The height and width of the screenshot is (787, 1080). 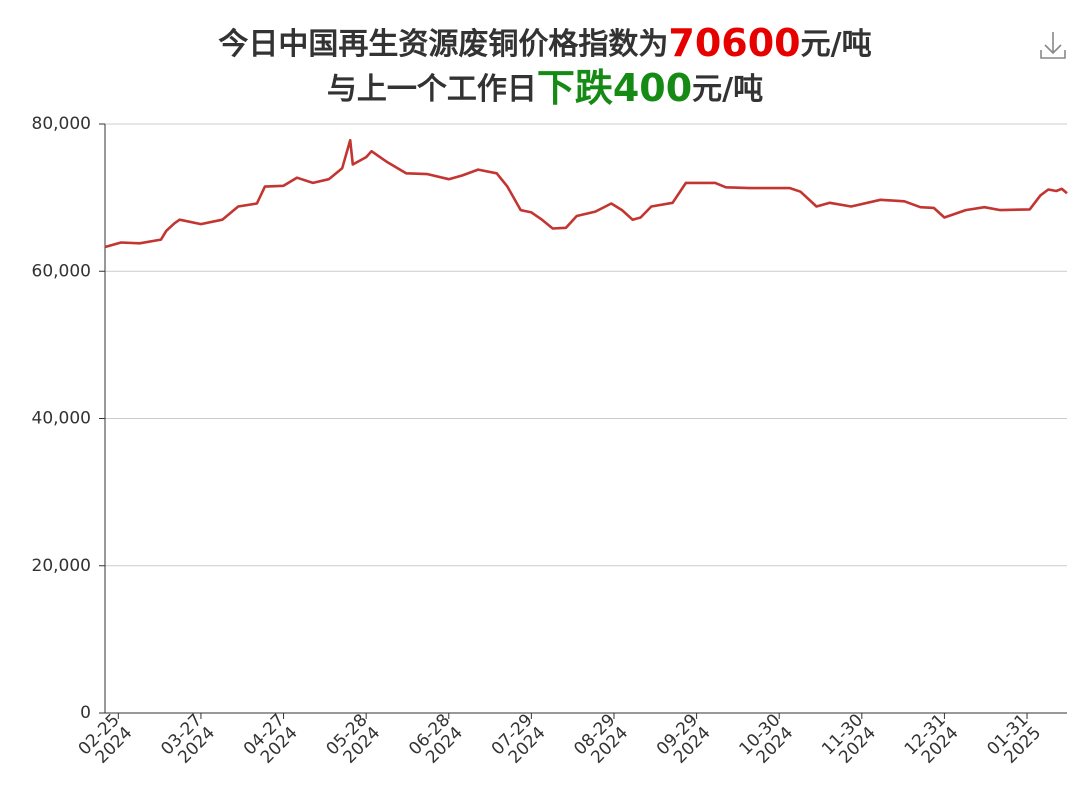 What do you see at coordinates (734, 43) in the screenshot?
I see `title-part: 70600` at bounding box center [734, 43].